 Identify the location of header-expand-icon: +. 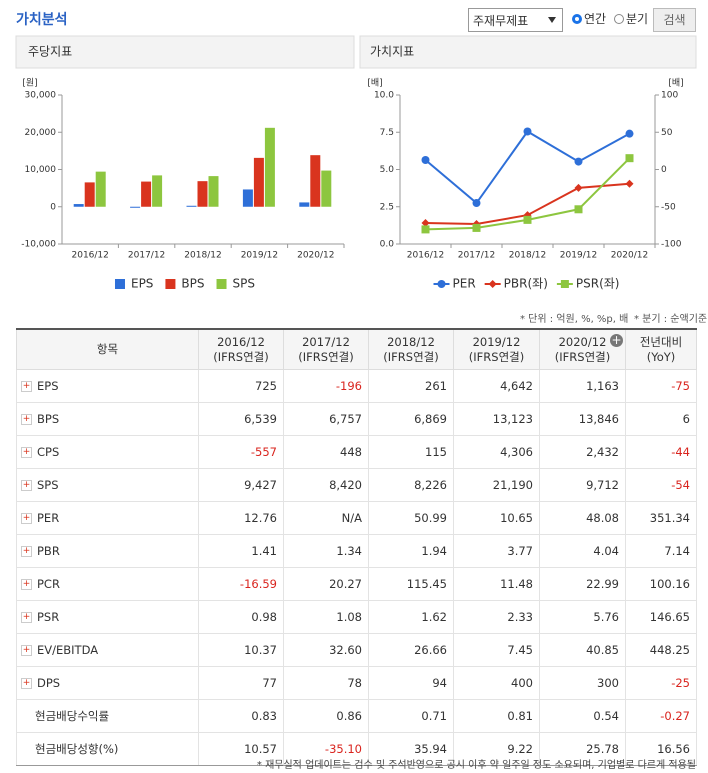
(616, 340).